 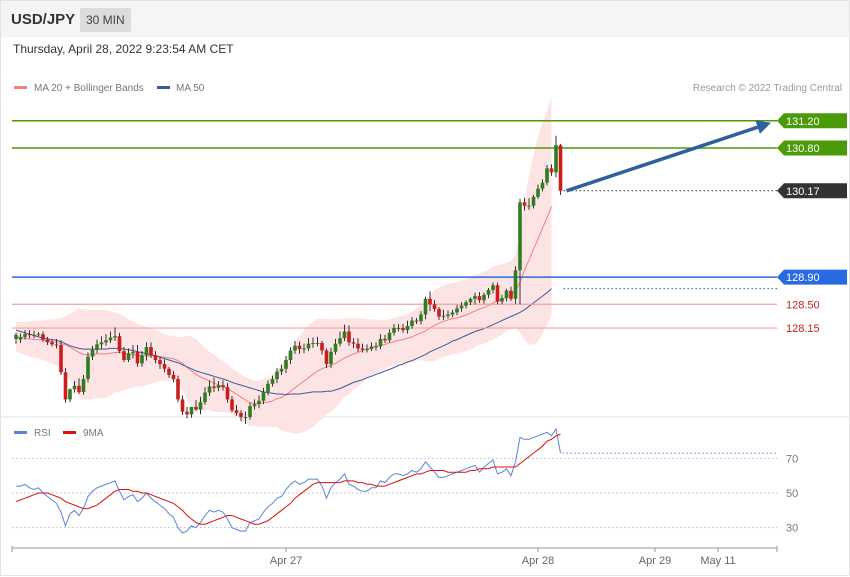 What do you see at coordinates (803, 149) in the screenshot?
I see `level-label-130.80: 130.80` at bounding box center [803, 149].